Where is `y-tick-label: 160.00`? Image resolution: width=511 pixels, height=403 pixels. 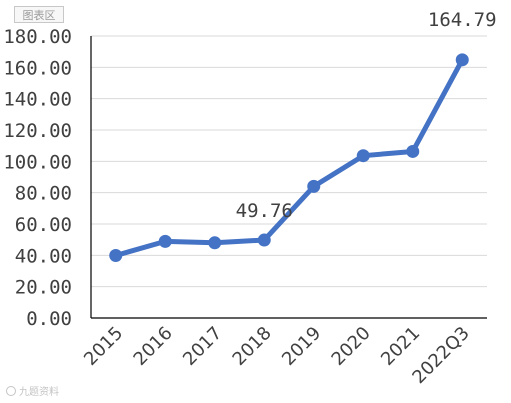 y-tick-label: 160.00 is located at coordinates (37, 68).